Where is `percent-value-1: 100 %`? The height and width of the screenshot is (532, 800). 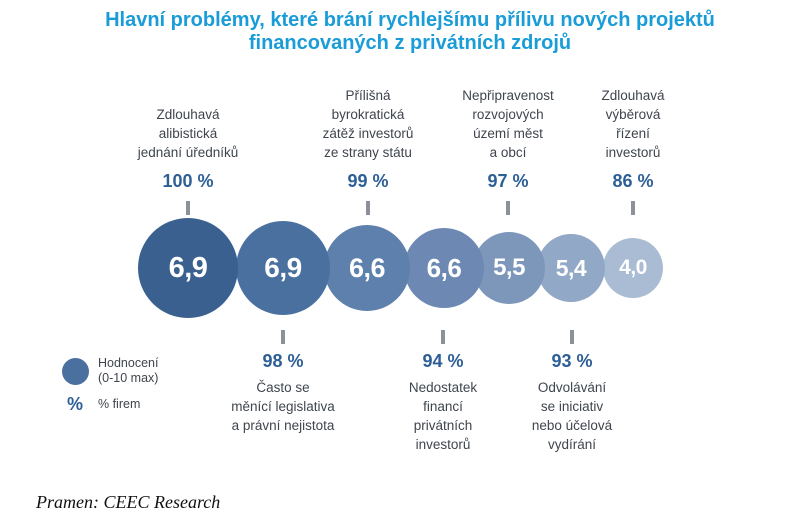 percent-value-1: 100 % is located at coordinates (188, 181).